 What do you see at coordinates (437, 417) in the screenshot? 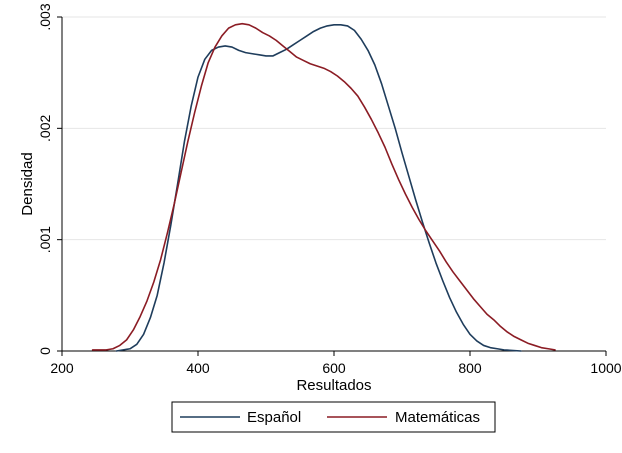
I see `legend-label-matematicas: Matemáticas` at bounding box center [437, 417].